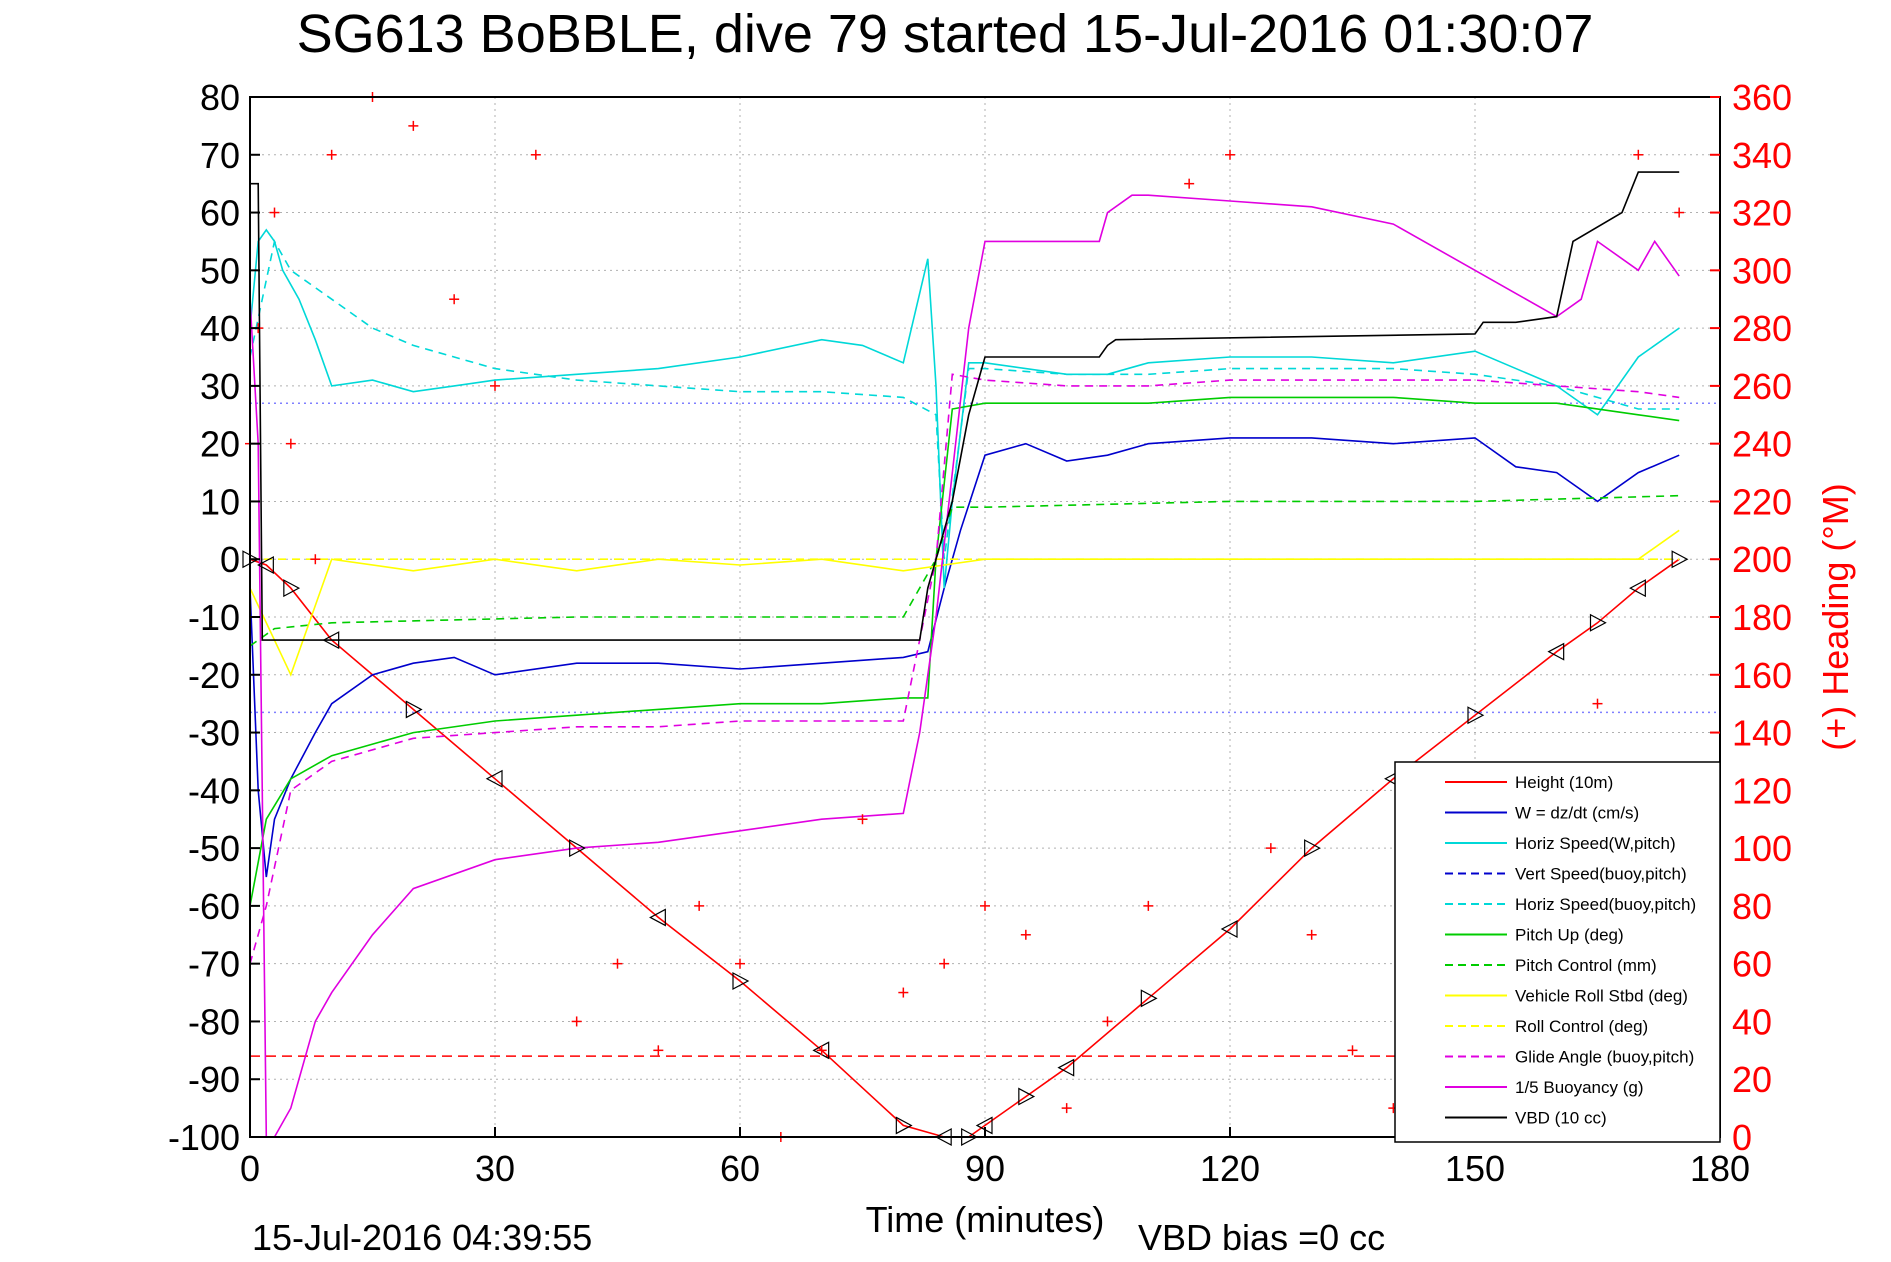 The image size is (1891, 1262). What do you see at coordinates (1762, 213) in the screenshot?
I see `y2-tick-label: 320` at bounding box center [1762, 213].